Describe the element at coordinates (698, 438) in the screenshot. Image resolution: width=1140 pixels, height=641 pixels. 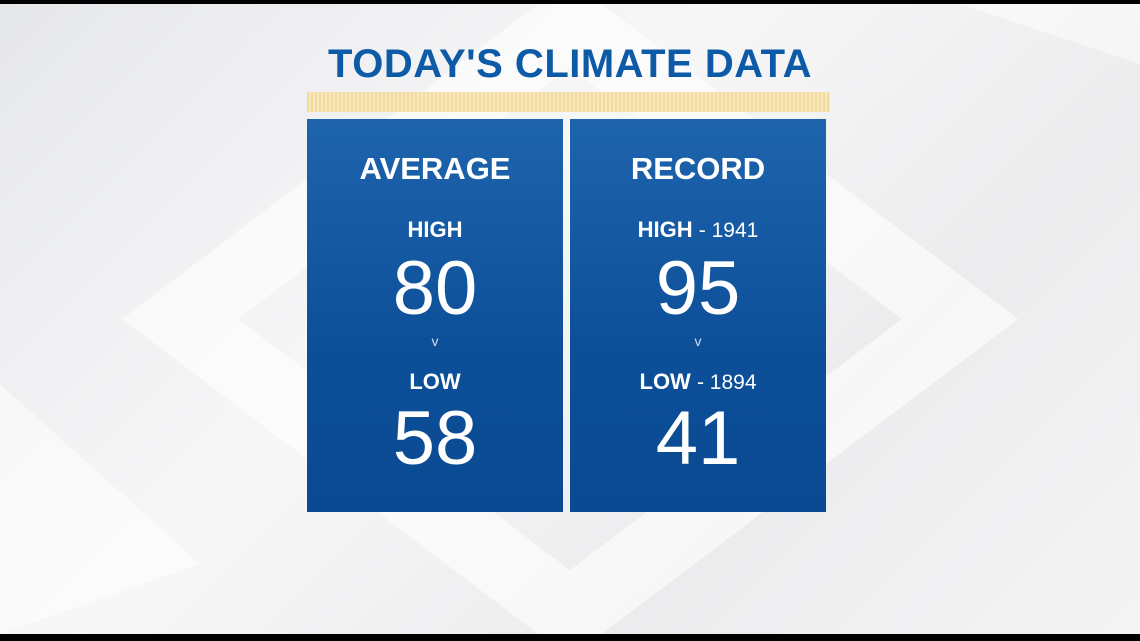
I see `record-low-value: 41` at that location.